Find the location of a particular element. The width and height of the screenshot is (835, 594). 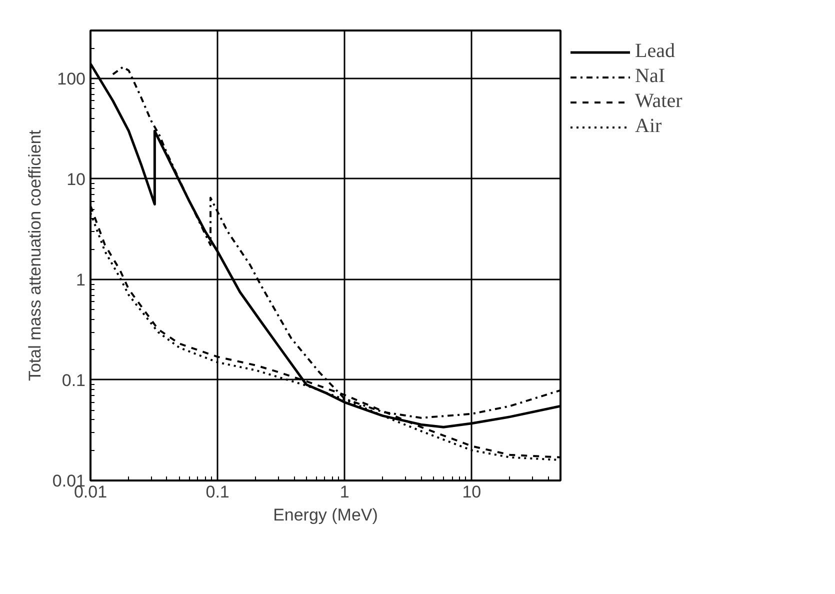

x-tick-label: 0.1 is located at coordinates (218, 492).